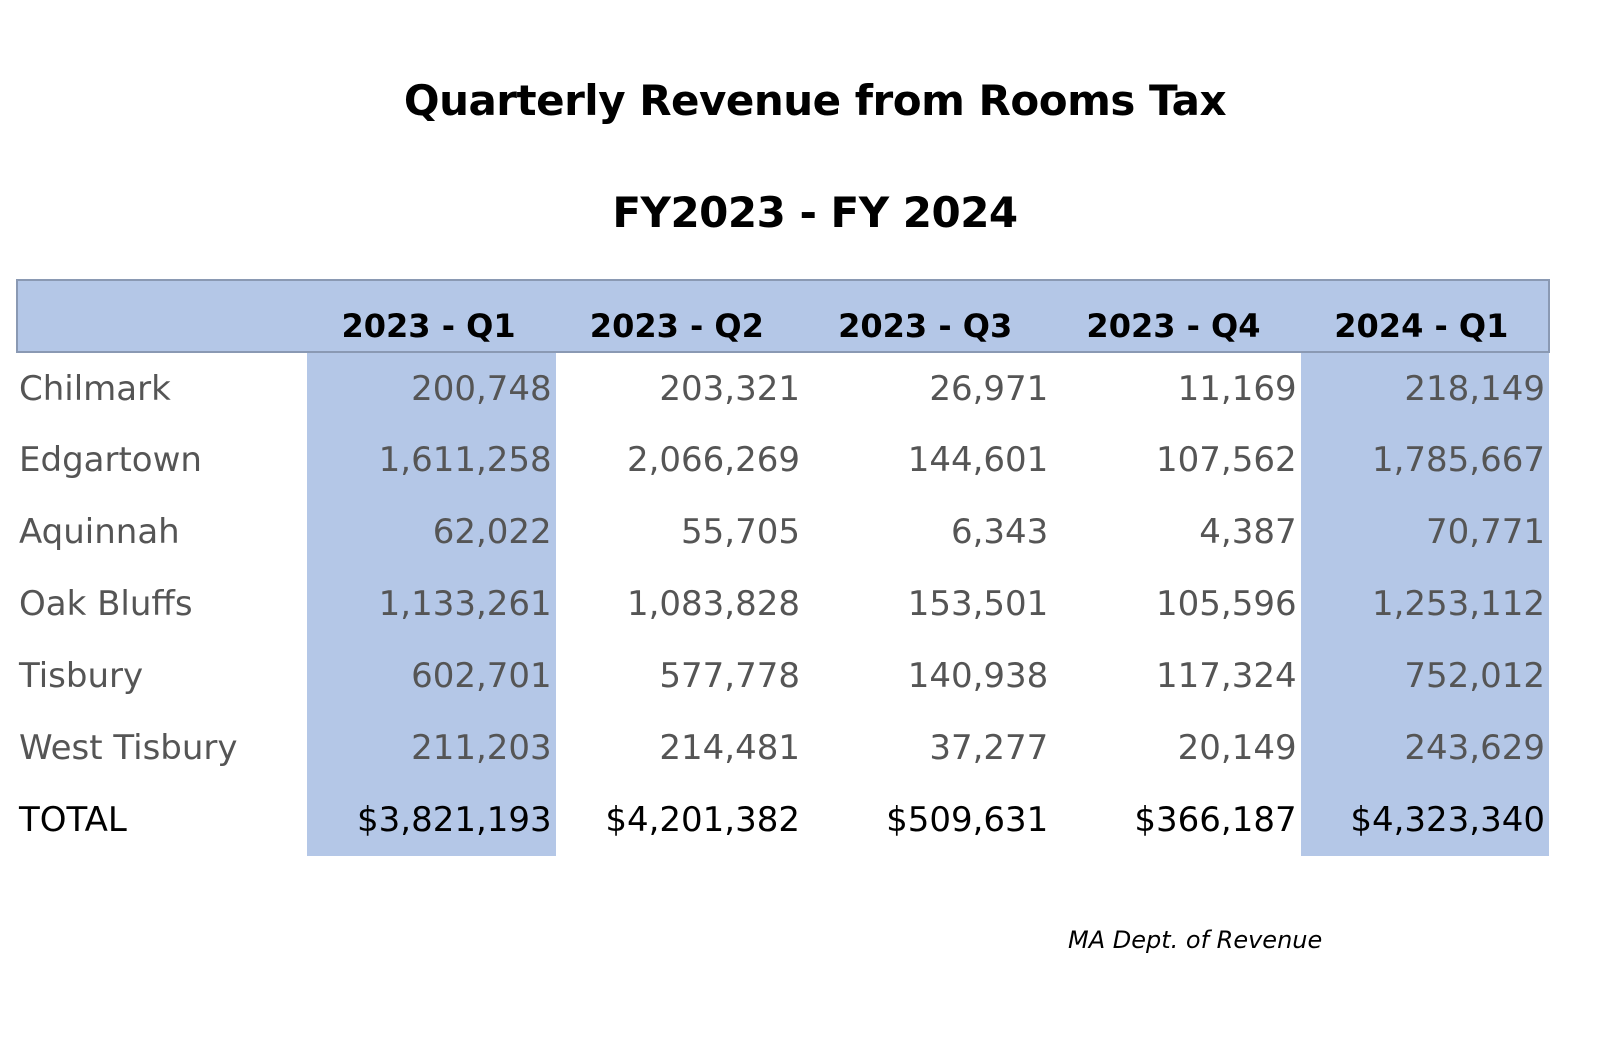 The height and width of the screenshot is (1060, 1600). What do you see at coordinates (1424, 748) in the screenshot?
I see `revenue-cell: 243,629` at bounding box center [1424, 748].